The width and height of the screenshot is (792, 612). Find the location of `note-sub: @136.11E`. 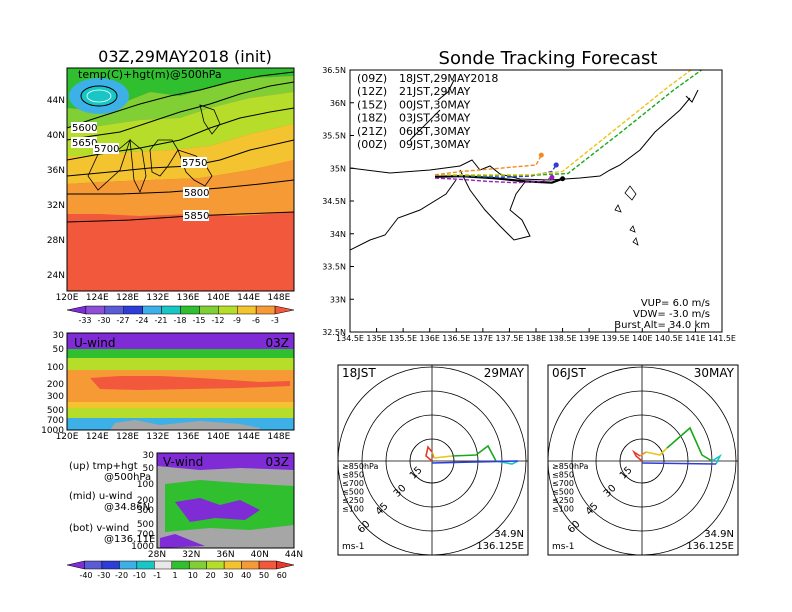

note-sub: @136.11E is located at coordinates (129, 539).